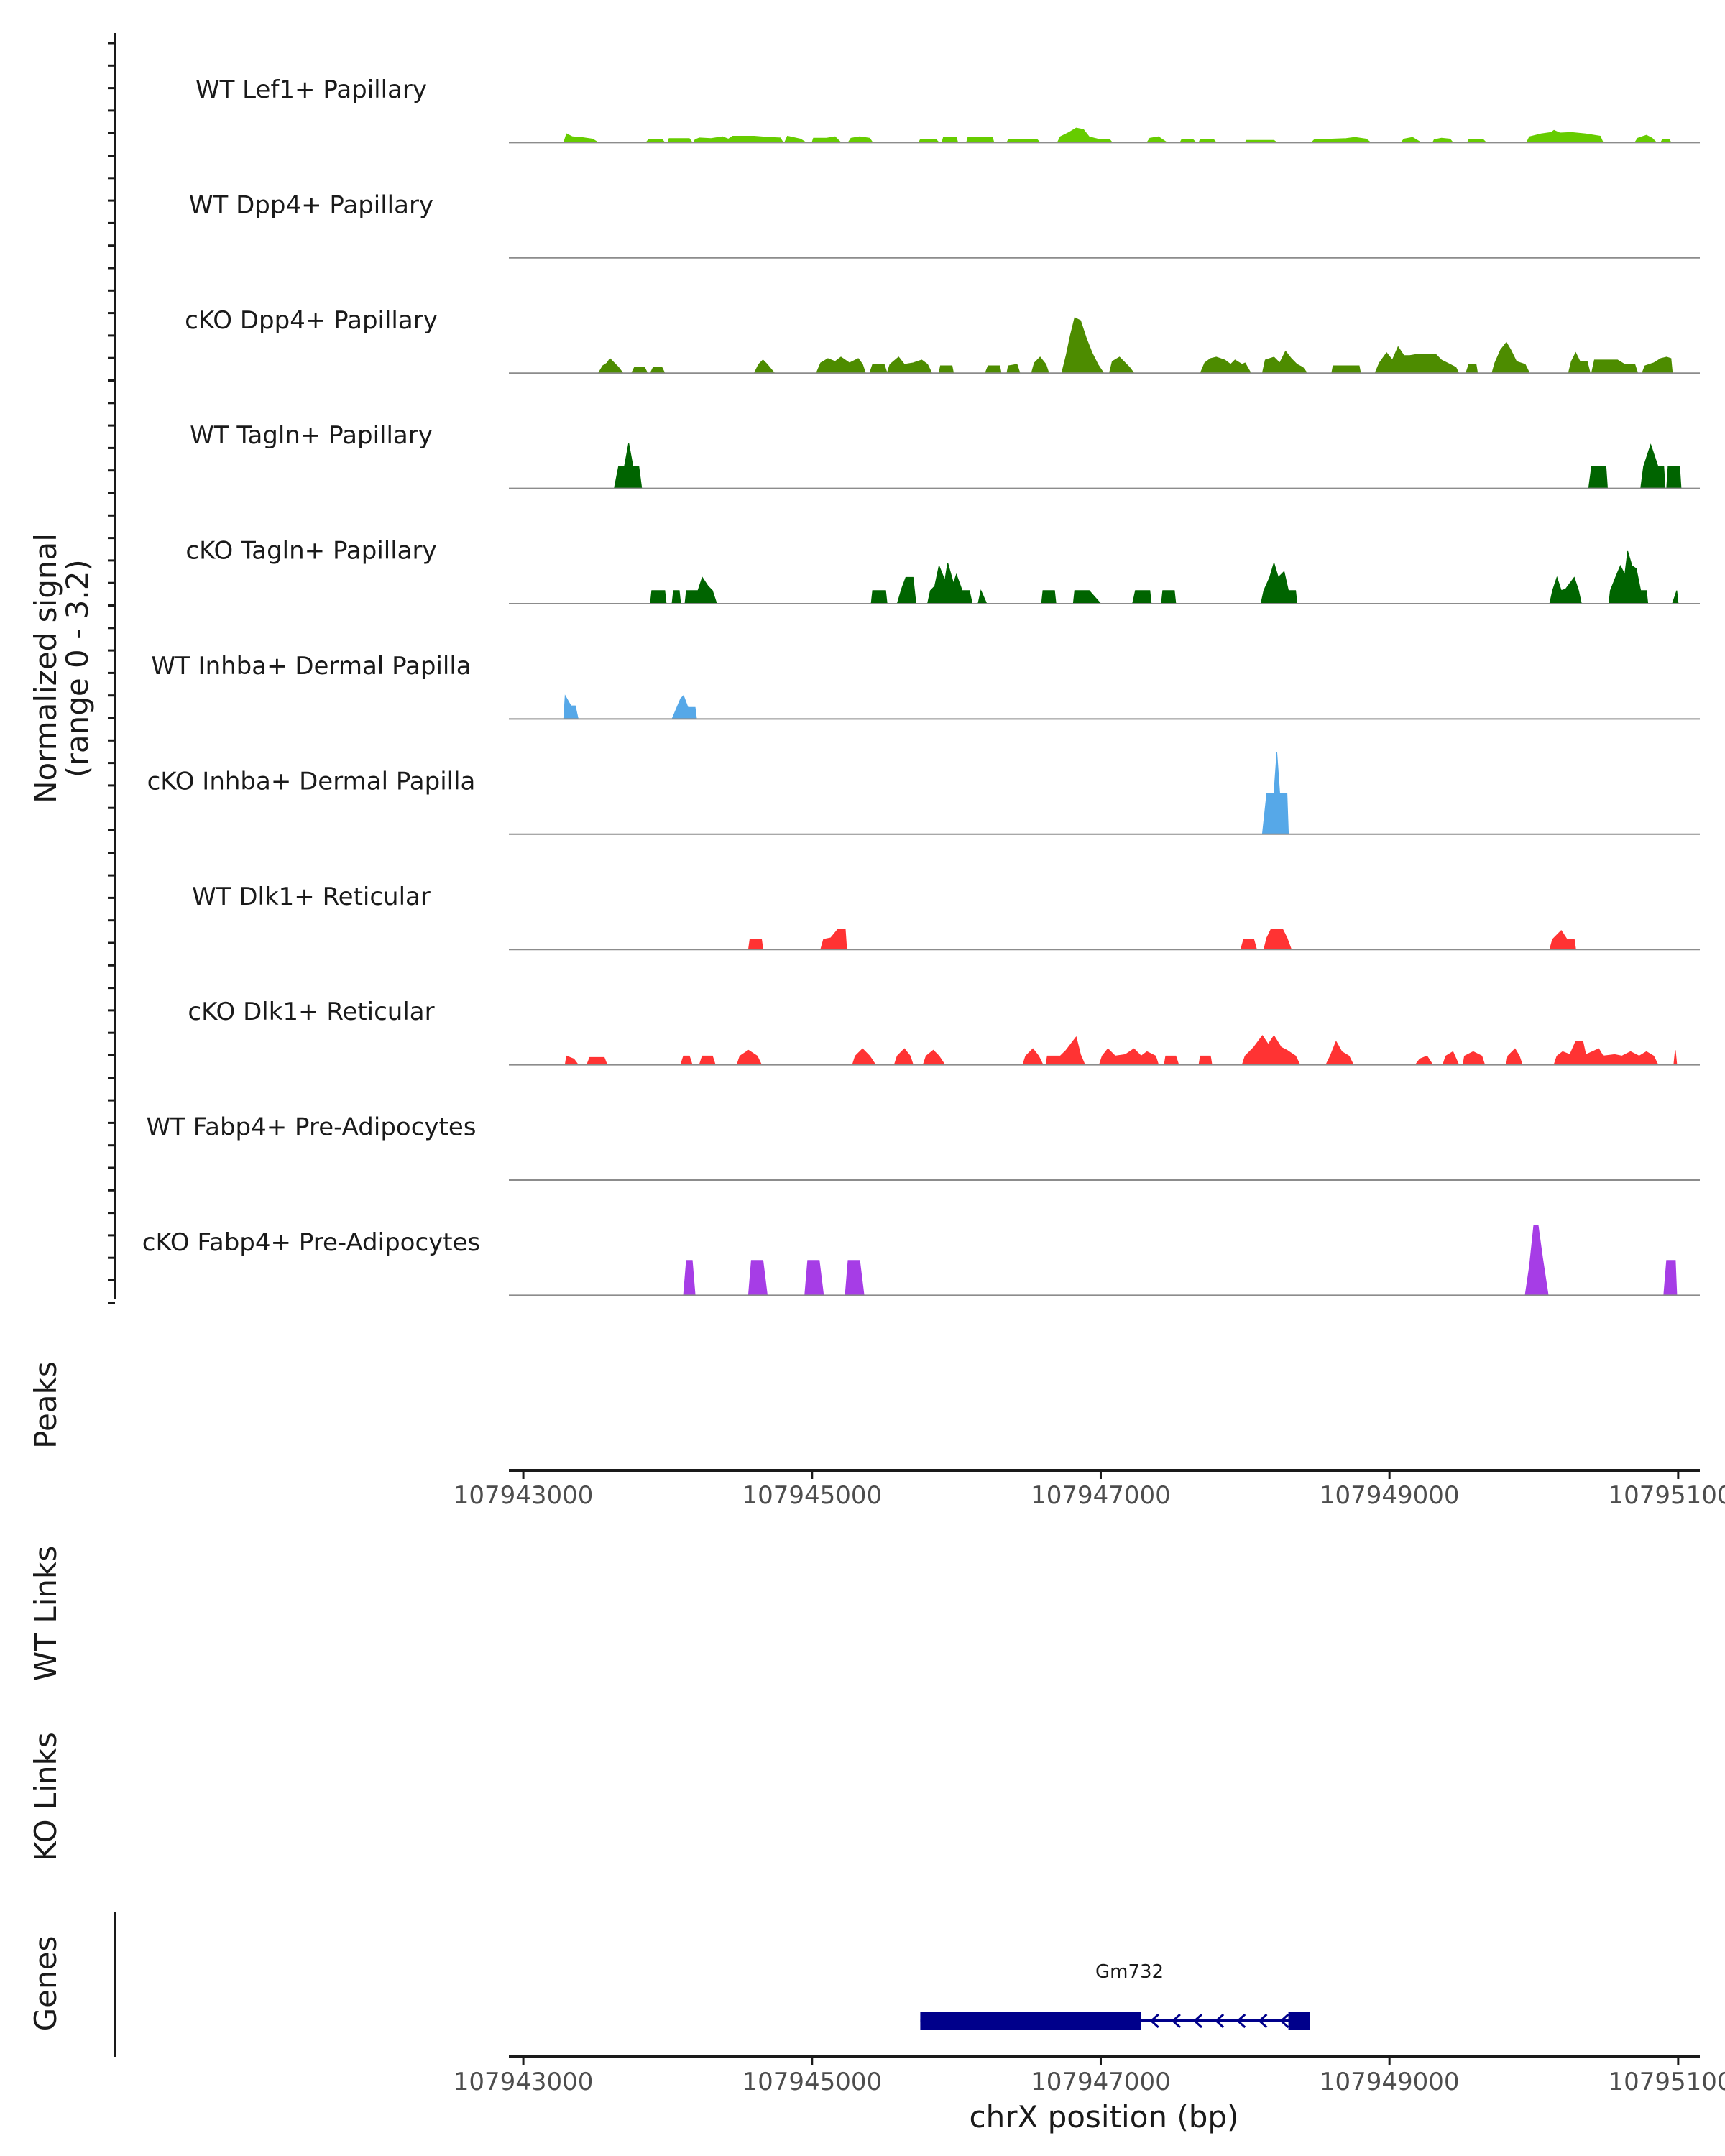  I want to click on x-axis-title: chrX position (bp), so click(1104, 2116).